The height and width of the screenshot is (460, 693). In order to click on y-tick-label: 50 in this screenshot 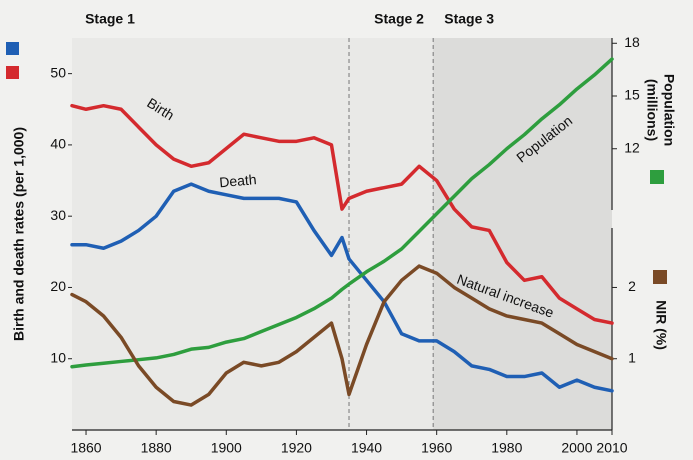, I will do `click(58, 72)`.